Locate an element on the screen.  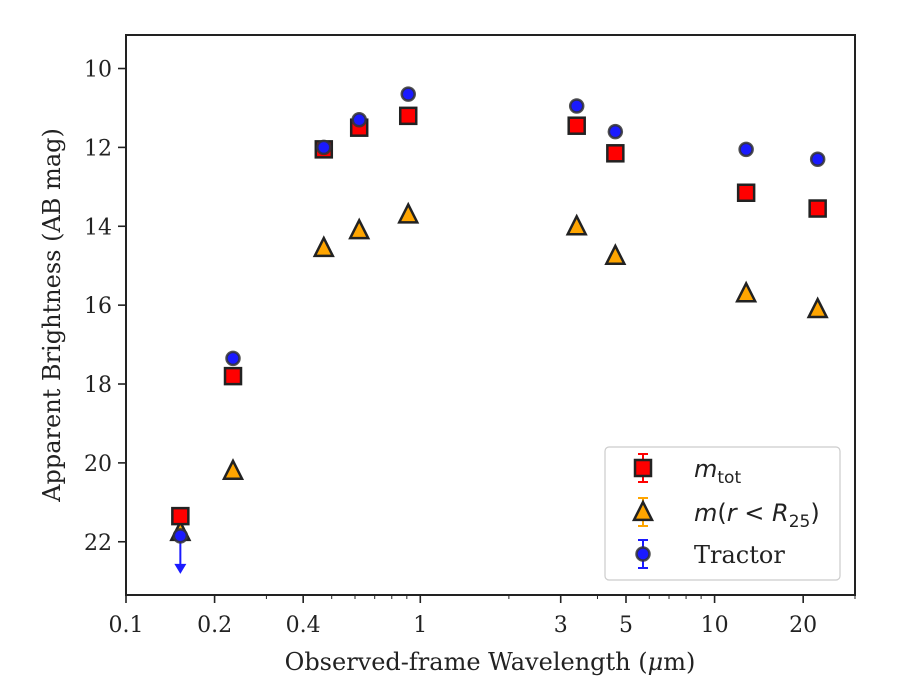
y-tick-label: 12 is located at coordinates (98, 148).